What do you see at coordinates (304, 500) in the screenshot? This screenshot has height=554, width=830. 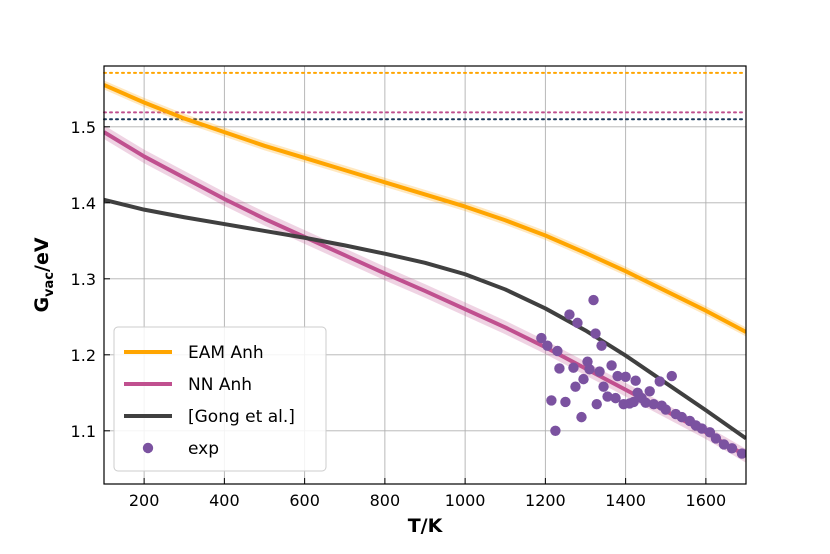 I see `x-tick-label: 600` at bounding box center [304, 500].